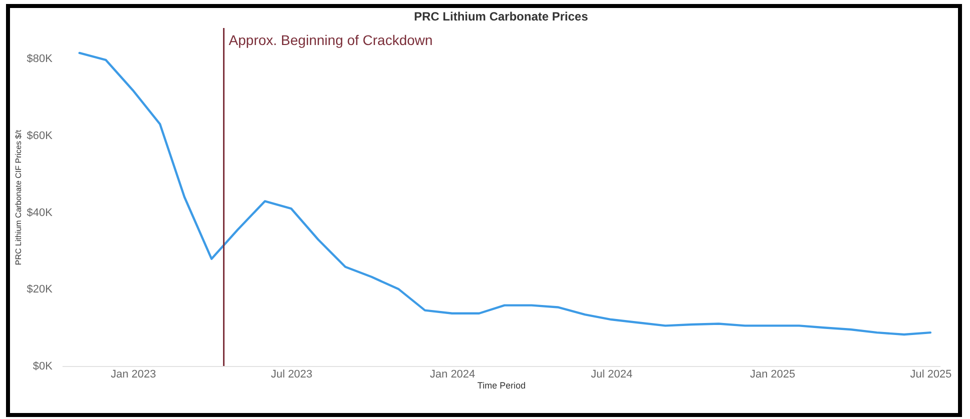 The width and height of the screenshot is (970, 419). I want to click on y-tick-label: $80K, so click(40, 59).